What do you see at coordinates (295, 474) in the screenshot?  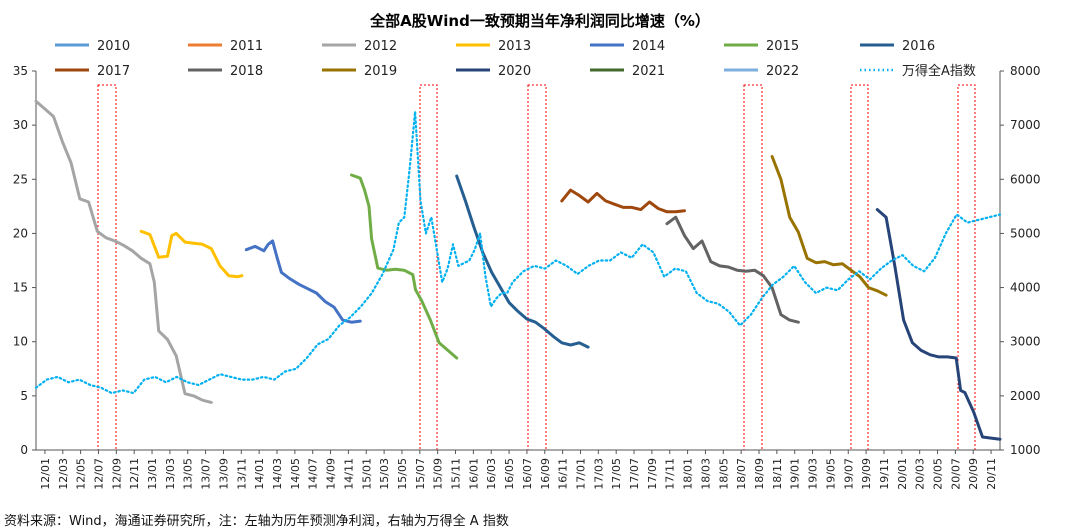 I see `x-tick-label: 14/05` at bounding box center [295, 474].